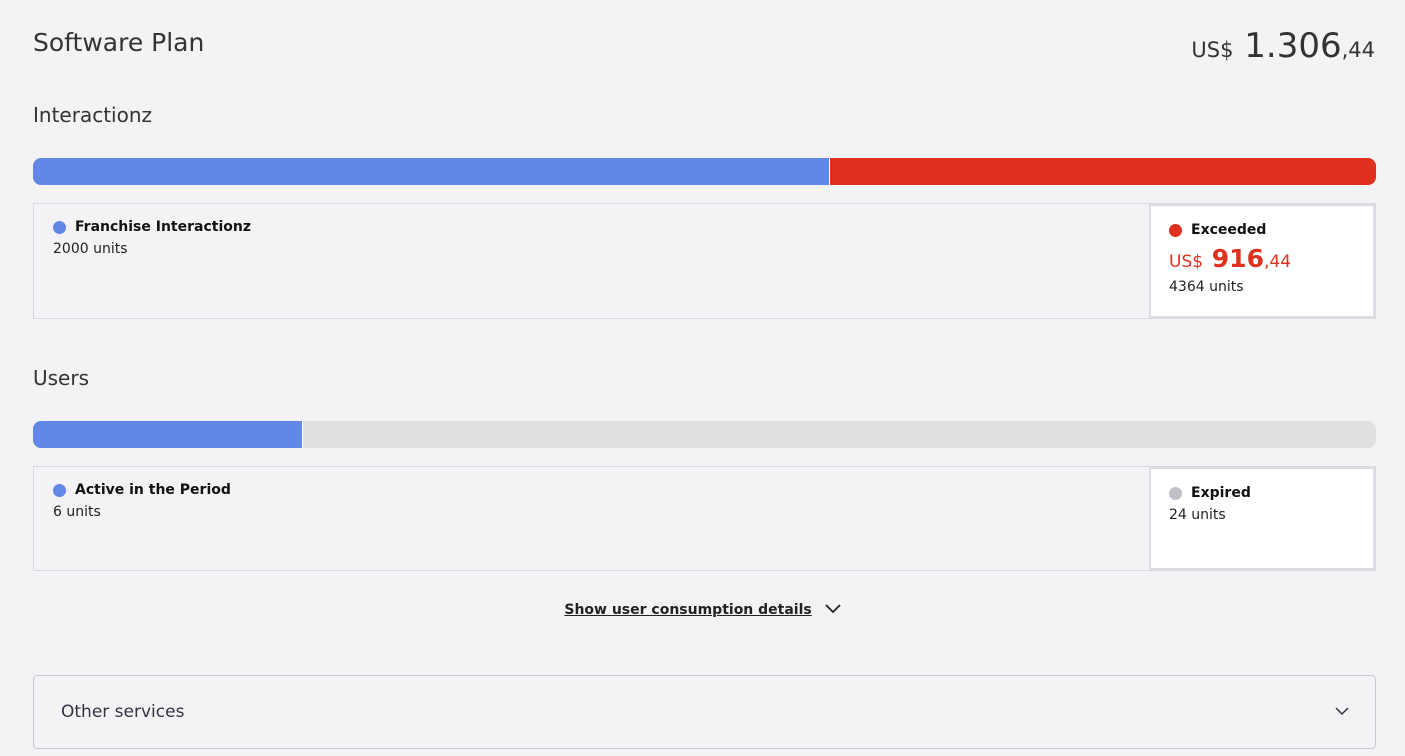 The width and height of the screenshot is (1405, 756). I want to click on units: 4364 units, so click(1206, 287).